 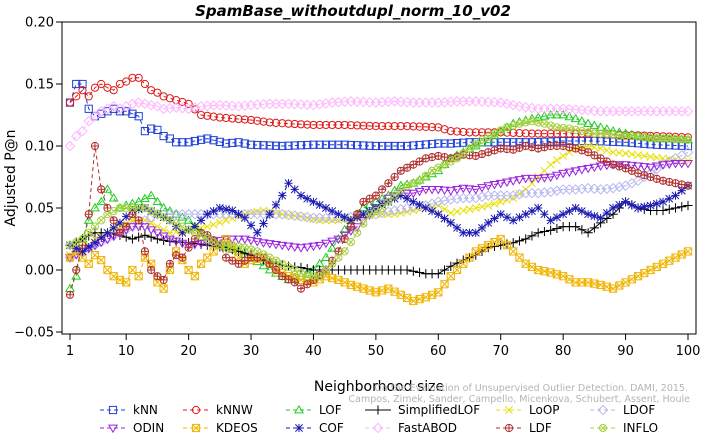 What do you see at coordinates (313, 351) in the screenshot?
I see `x-tick-label: 40` at bounding box center [313, 351].